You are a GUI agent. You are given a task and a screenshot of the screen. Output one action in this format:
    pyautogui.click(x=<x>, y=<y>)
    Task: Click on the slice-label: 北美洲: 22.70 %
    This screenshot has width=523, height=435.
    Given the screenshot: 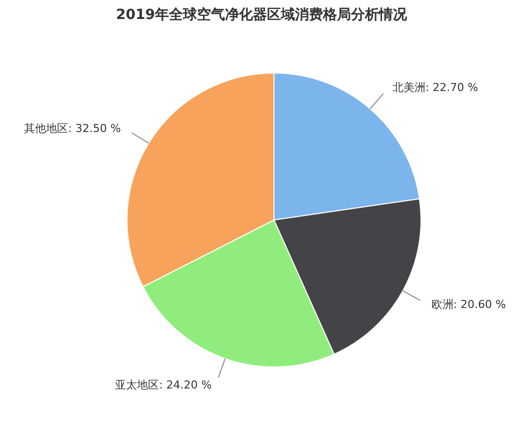 What is the action you would take?
    pyautogui.click(x=435, y=87)
    